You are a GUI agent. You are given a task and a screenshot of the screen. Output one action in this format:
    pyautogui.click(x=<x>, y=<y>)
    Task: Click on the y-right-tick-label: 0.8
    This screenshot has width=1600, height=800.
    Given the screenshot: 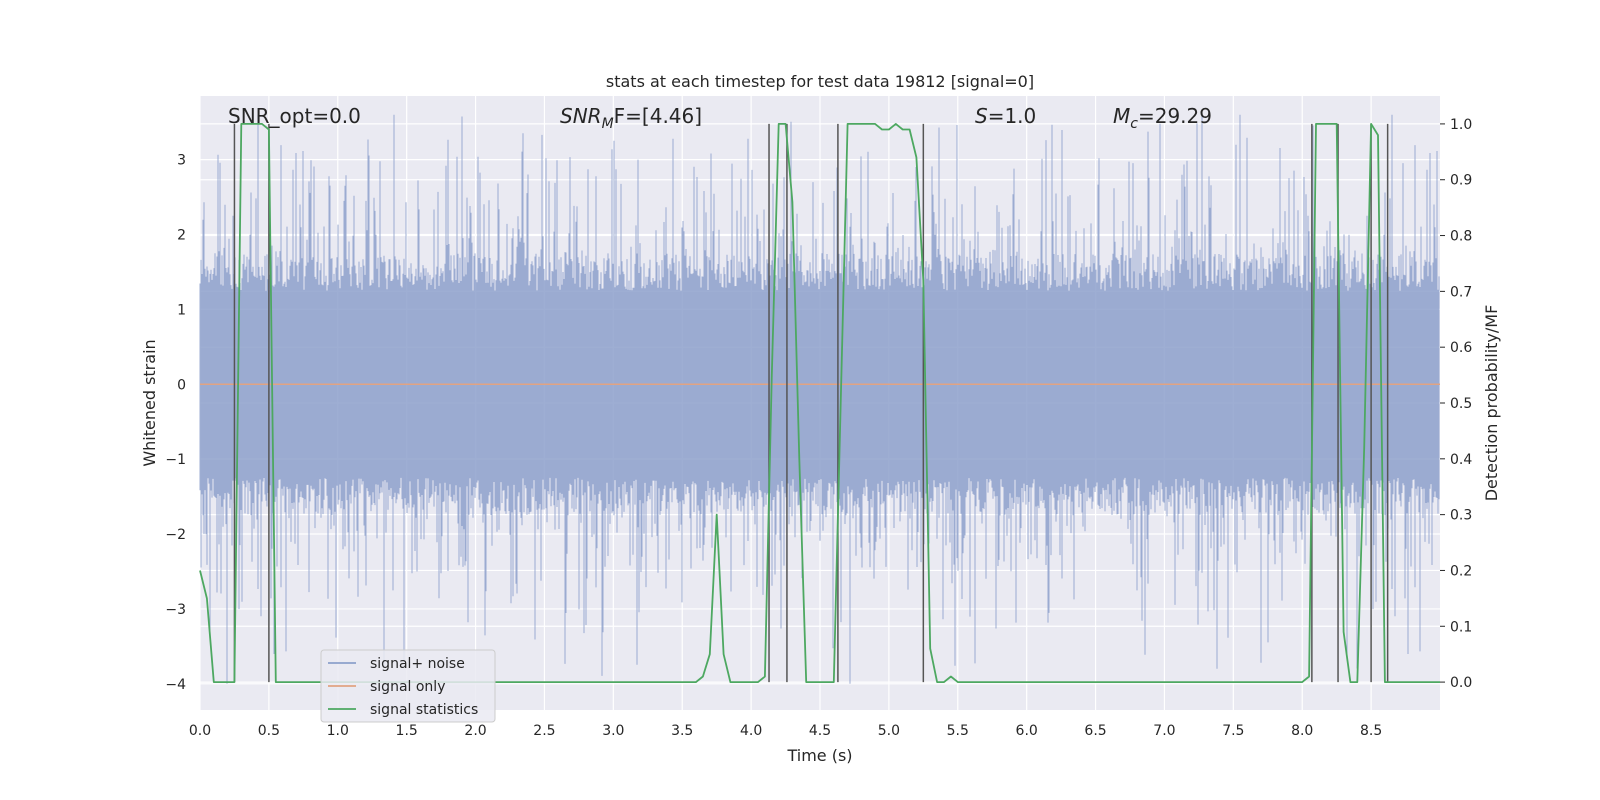 What is the action you would take?
    pyautogui.click(x=1461, y=237)
    